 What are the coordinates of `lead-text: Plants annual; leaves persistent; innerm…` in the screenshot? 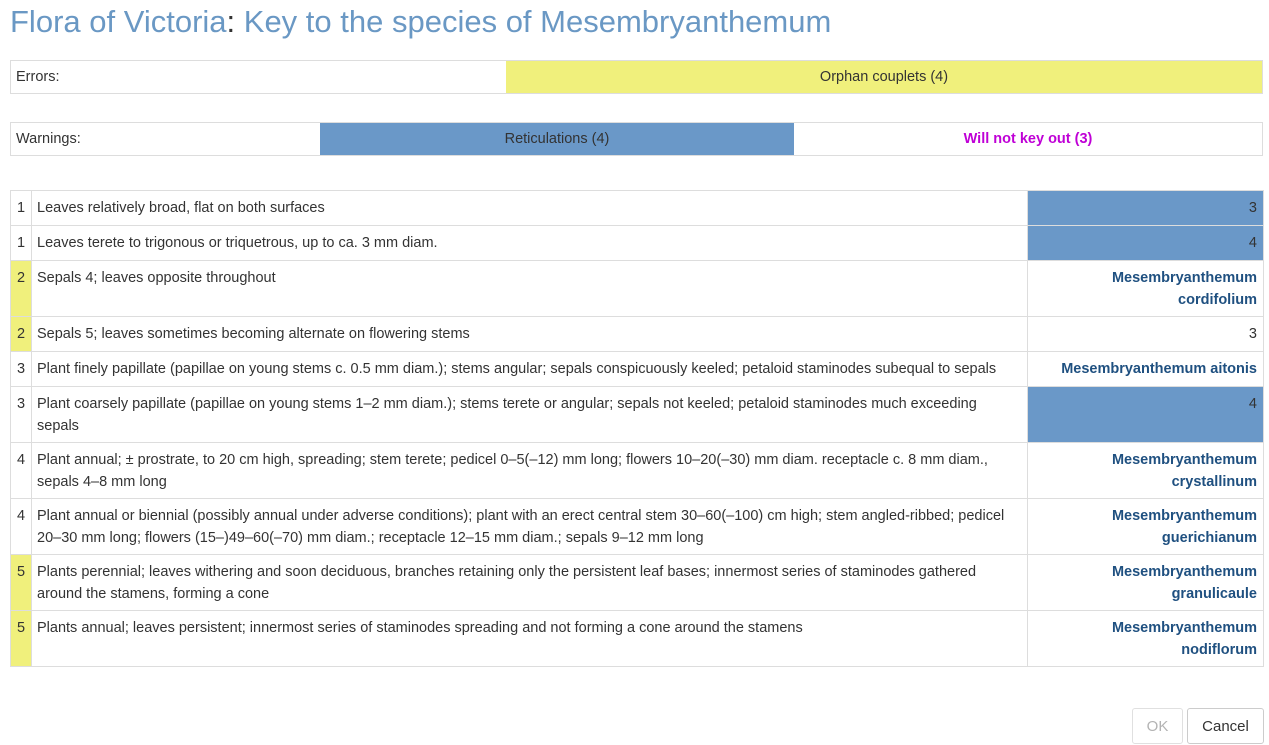 It's located at (529, 638).